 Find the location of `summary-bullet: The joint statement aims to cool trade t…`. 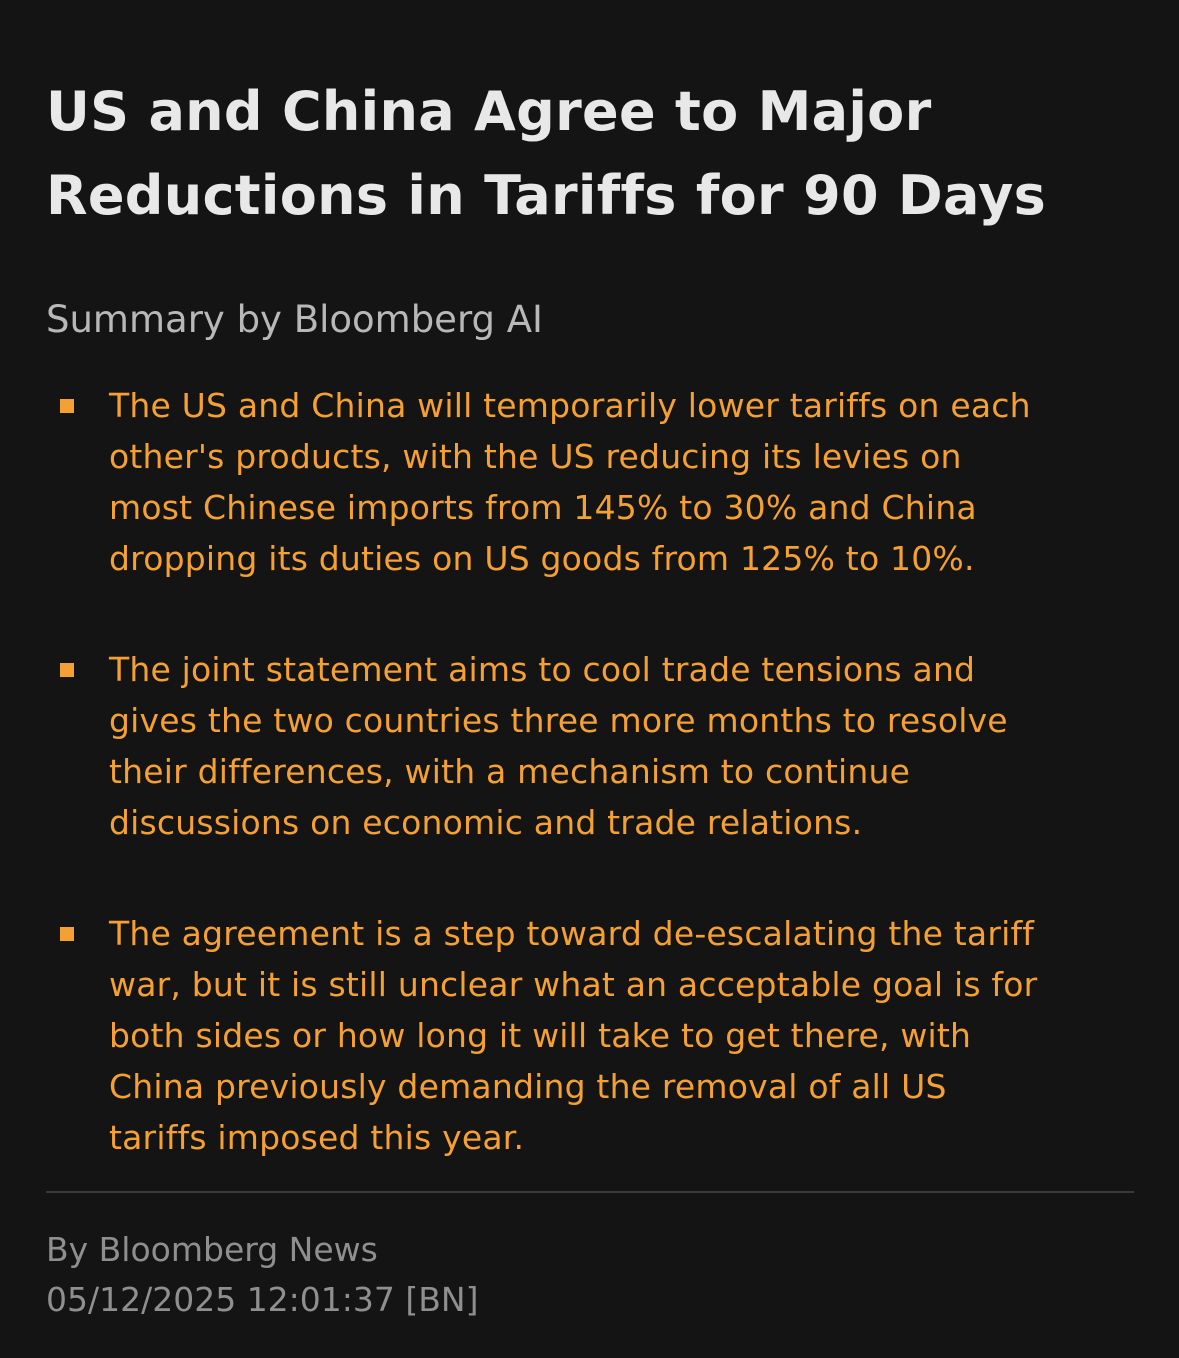

summary-bullet: The joint statement aims to cool trade t… is located at coordinates (590, 746).